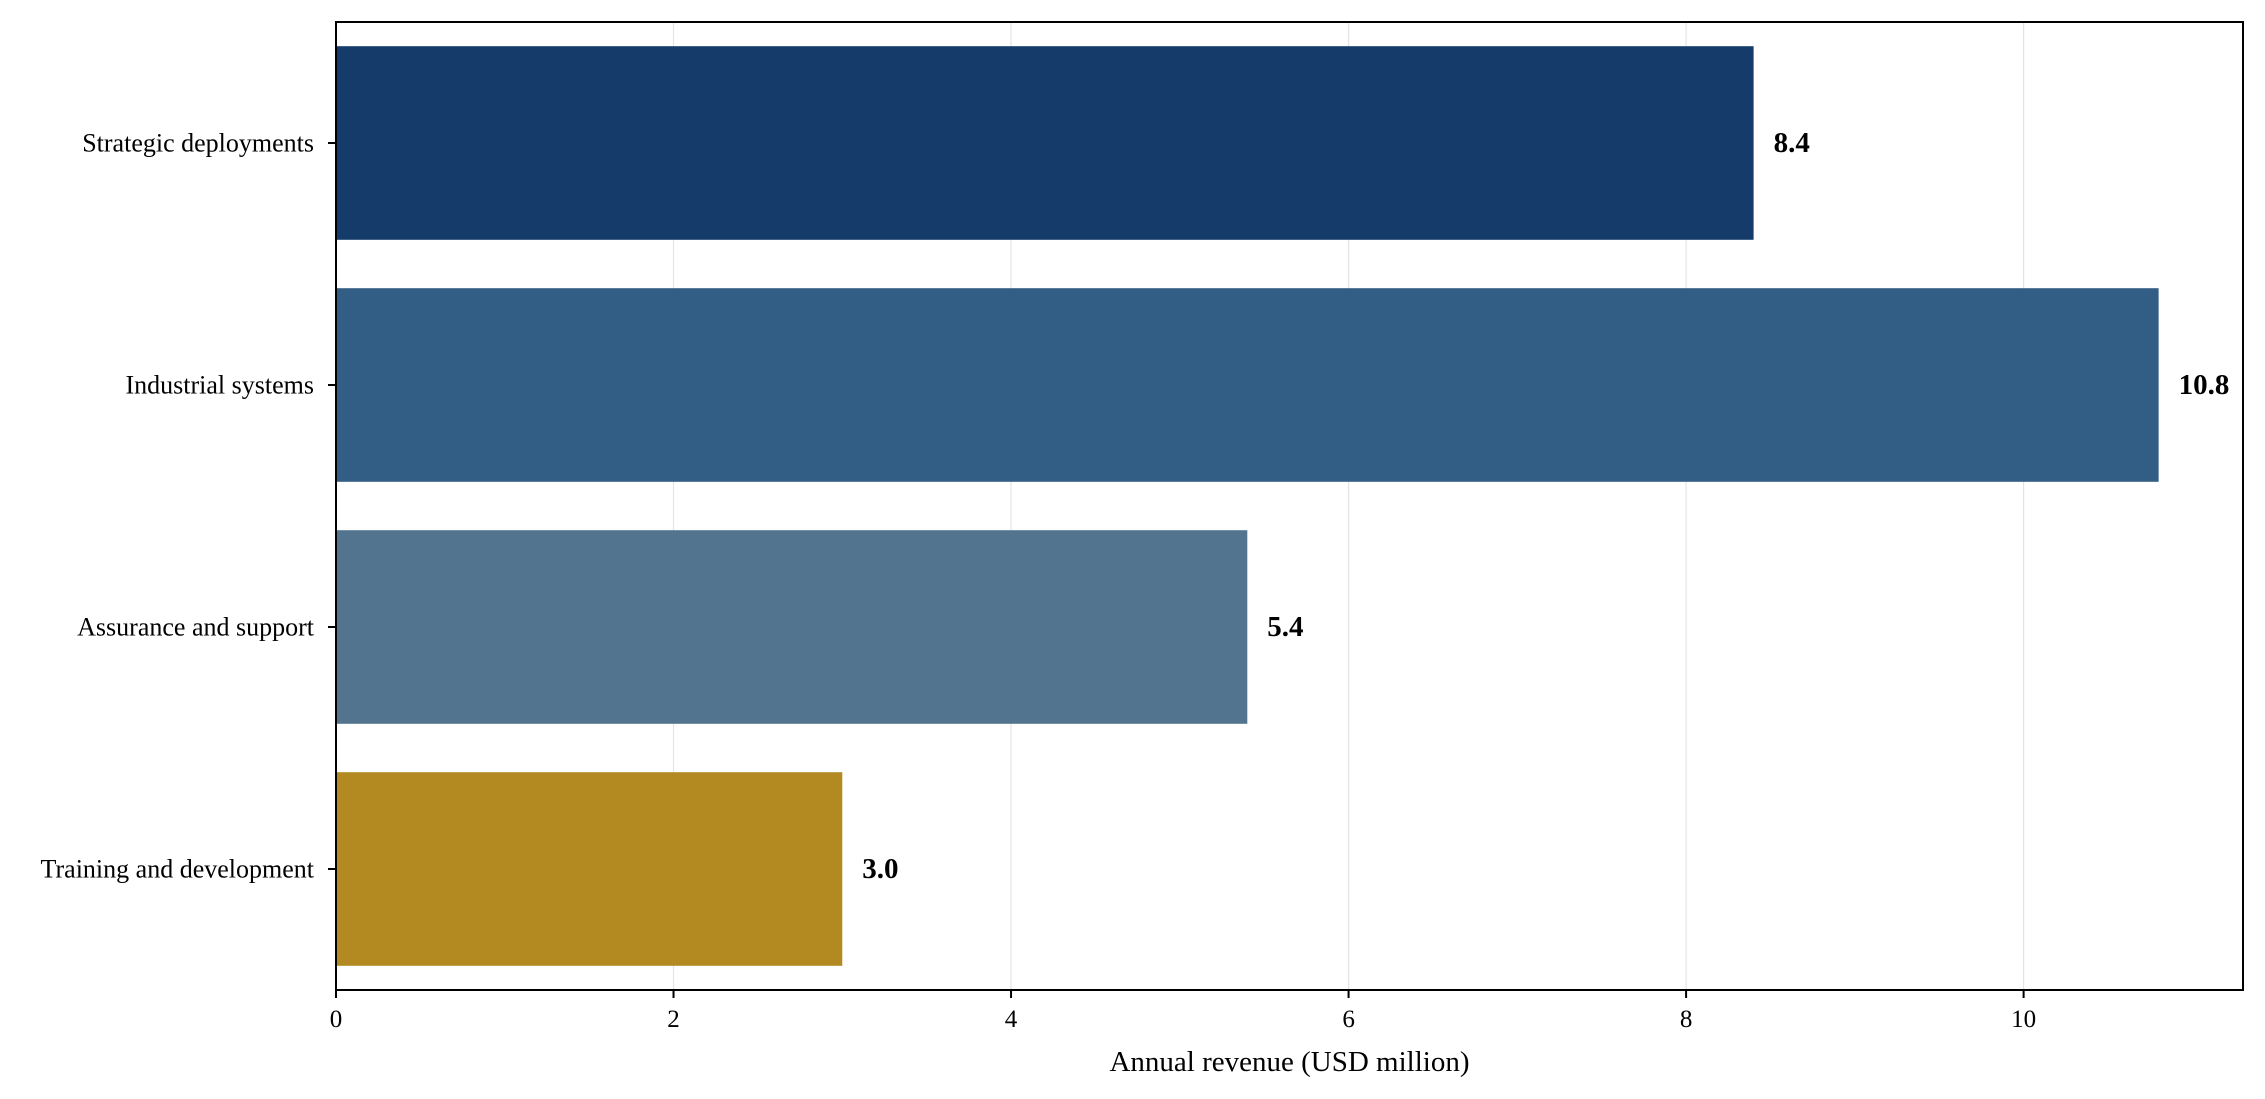 This screenshot has width=2265, height=1099. Describe the element at coordinates (1011, 1019) in the screenshot. I see `x-tick-label: 4` at that location.